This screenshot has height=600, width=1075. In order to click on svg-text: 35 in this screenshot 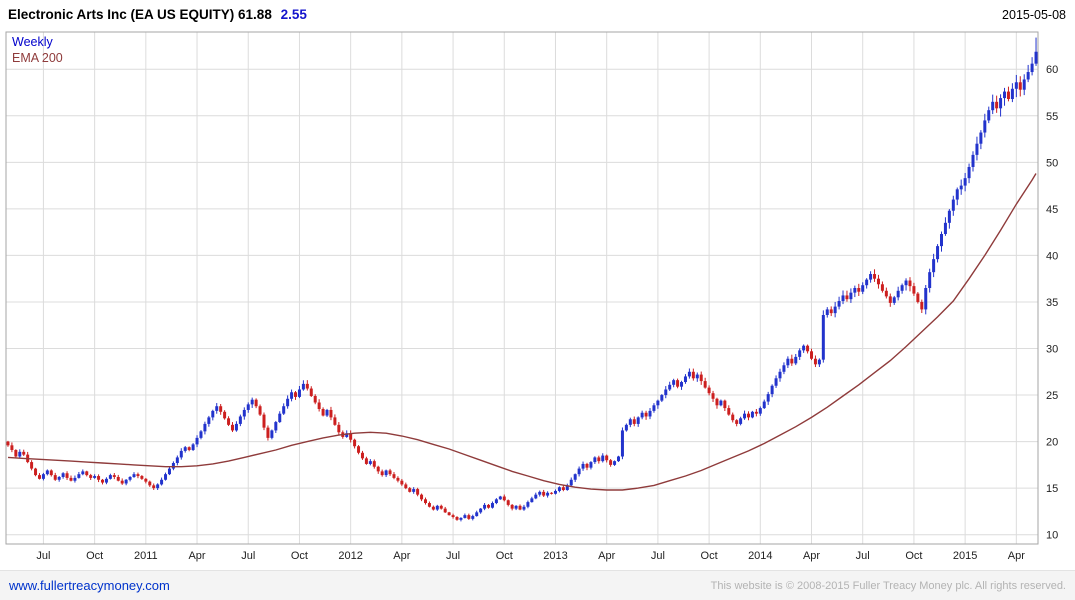, I will do `click(1052, 303)`.